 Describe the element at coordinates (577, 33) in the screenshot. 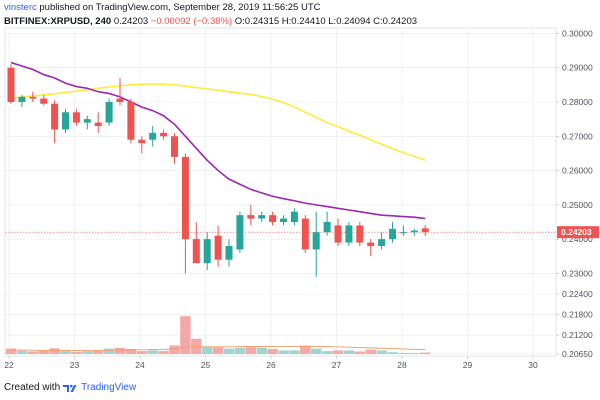

I see `y-tick-label: 0.30000` at that location.